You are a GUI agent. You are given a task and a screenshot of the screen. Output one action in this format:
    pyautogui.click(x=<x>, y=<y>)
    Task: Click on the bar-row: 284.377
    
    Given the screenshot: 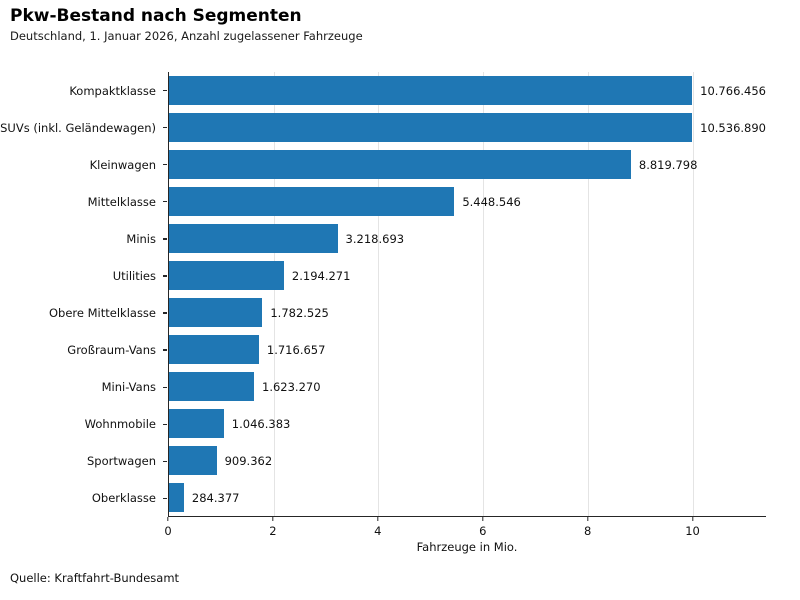 What is the action you would take?
    pyautogui.click(x=467, y=497)
    